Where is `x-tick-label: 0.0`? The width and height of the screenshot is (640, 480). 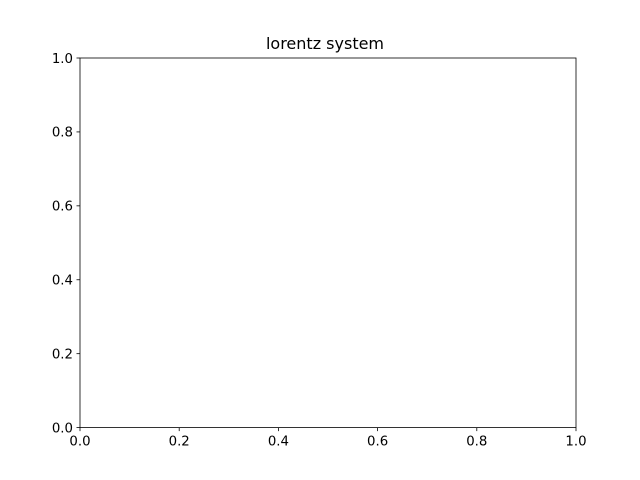 x-tick-label: 0.0 is located at coordinates (79, 442).